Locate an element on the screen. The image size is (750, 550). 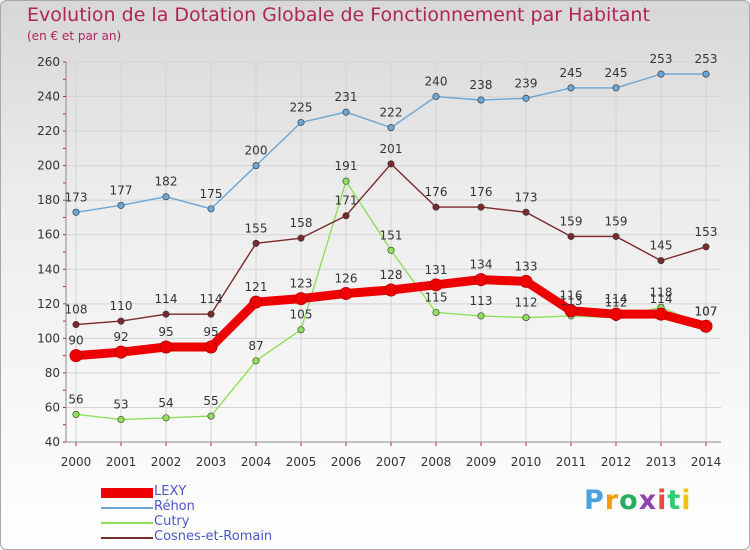
data-label-cutry: 54 is located at coordinates (165, 403).